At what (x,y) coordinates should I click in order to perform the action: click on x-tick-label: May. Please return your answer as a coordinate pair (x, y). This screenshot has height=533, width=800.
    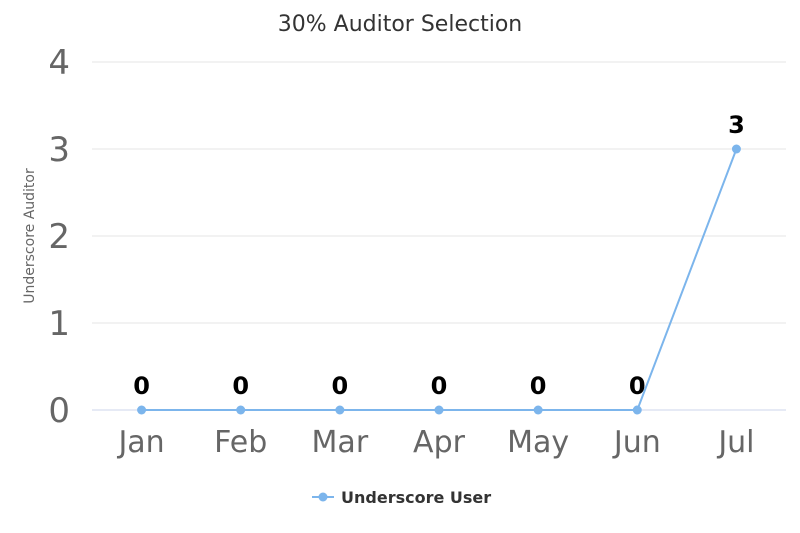
    Looking at the image, I should click on (538, 442).